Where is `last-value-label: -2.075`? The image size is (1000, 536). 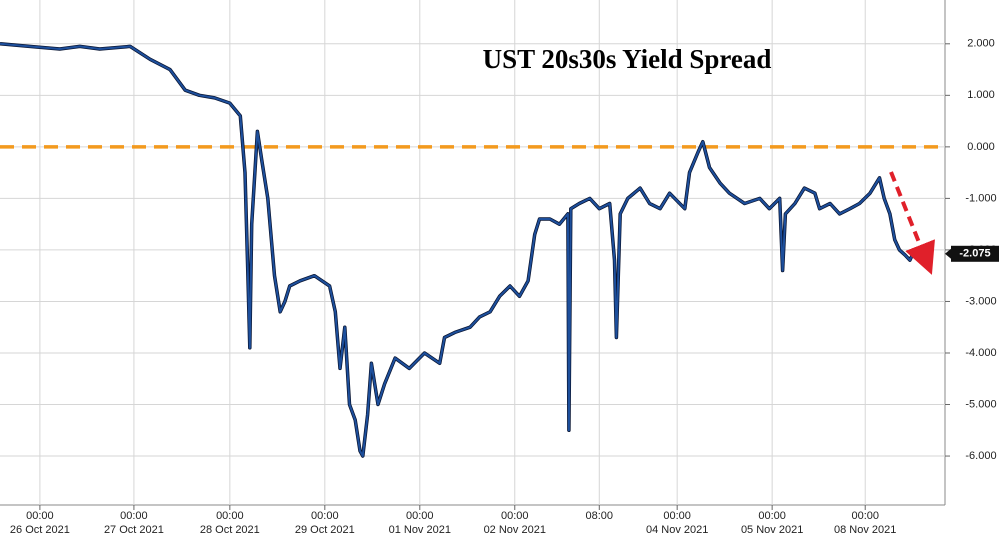
last-value-label: -2.075 is located at coordinates (974, 254).